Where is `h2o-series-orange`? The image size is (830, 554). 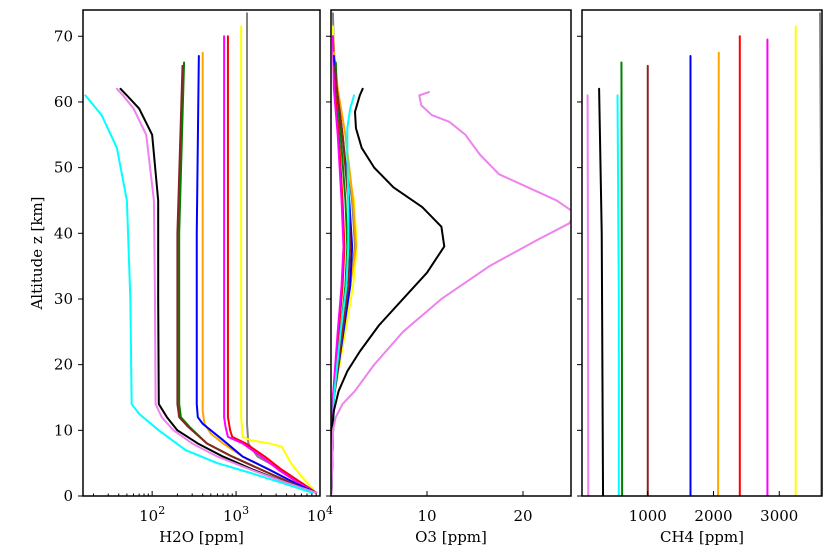 h2o-series-orange is located at coordinates (259, 272).